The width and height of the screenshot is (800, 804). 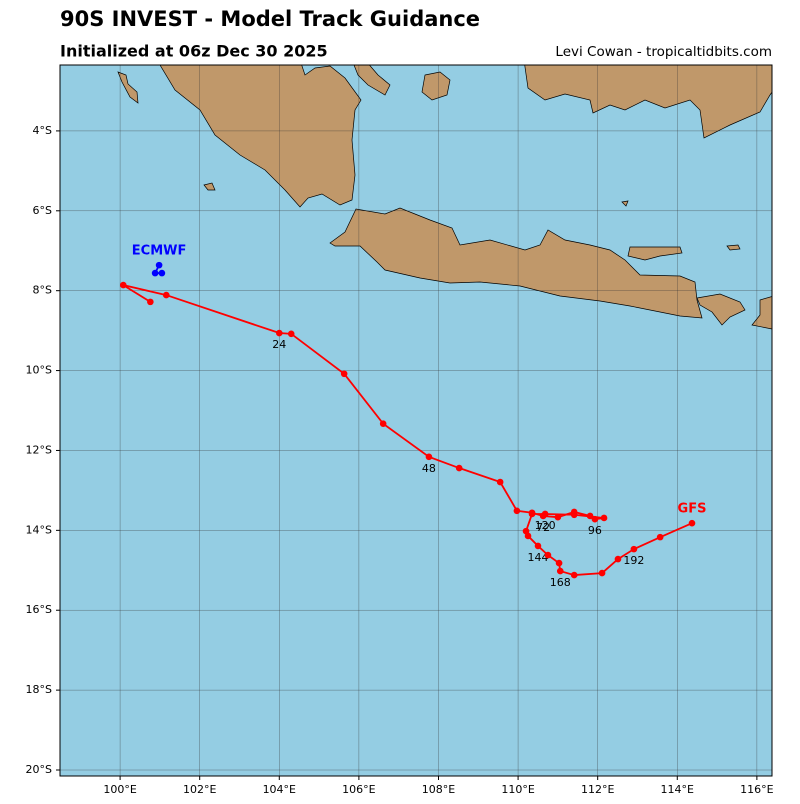 What do you see at coordinates (438, 789) in the screenshot?
I see `x-tick-label: 108°E` at bounding box center [438, 789].